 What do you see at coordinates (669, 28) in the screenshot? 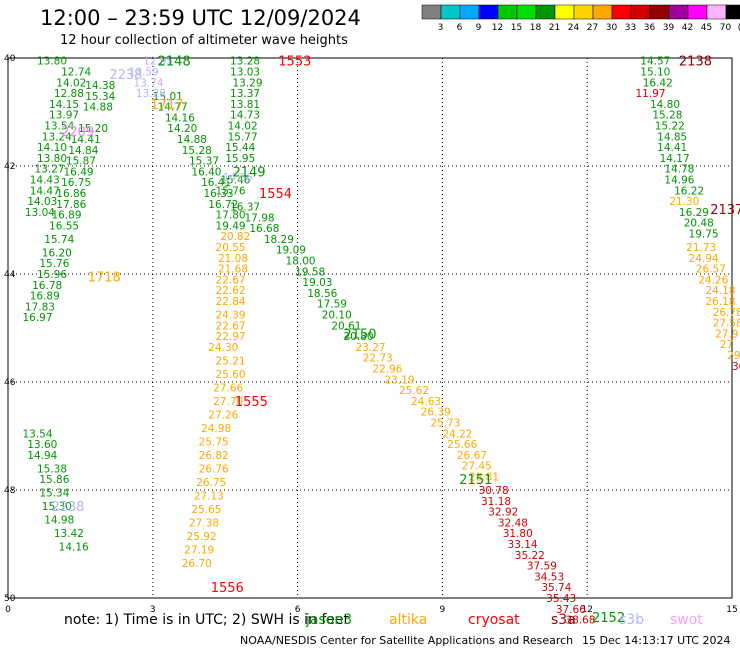
I see `colorbar-label: 39` at bounding box center [669, 28].